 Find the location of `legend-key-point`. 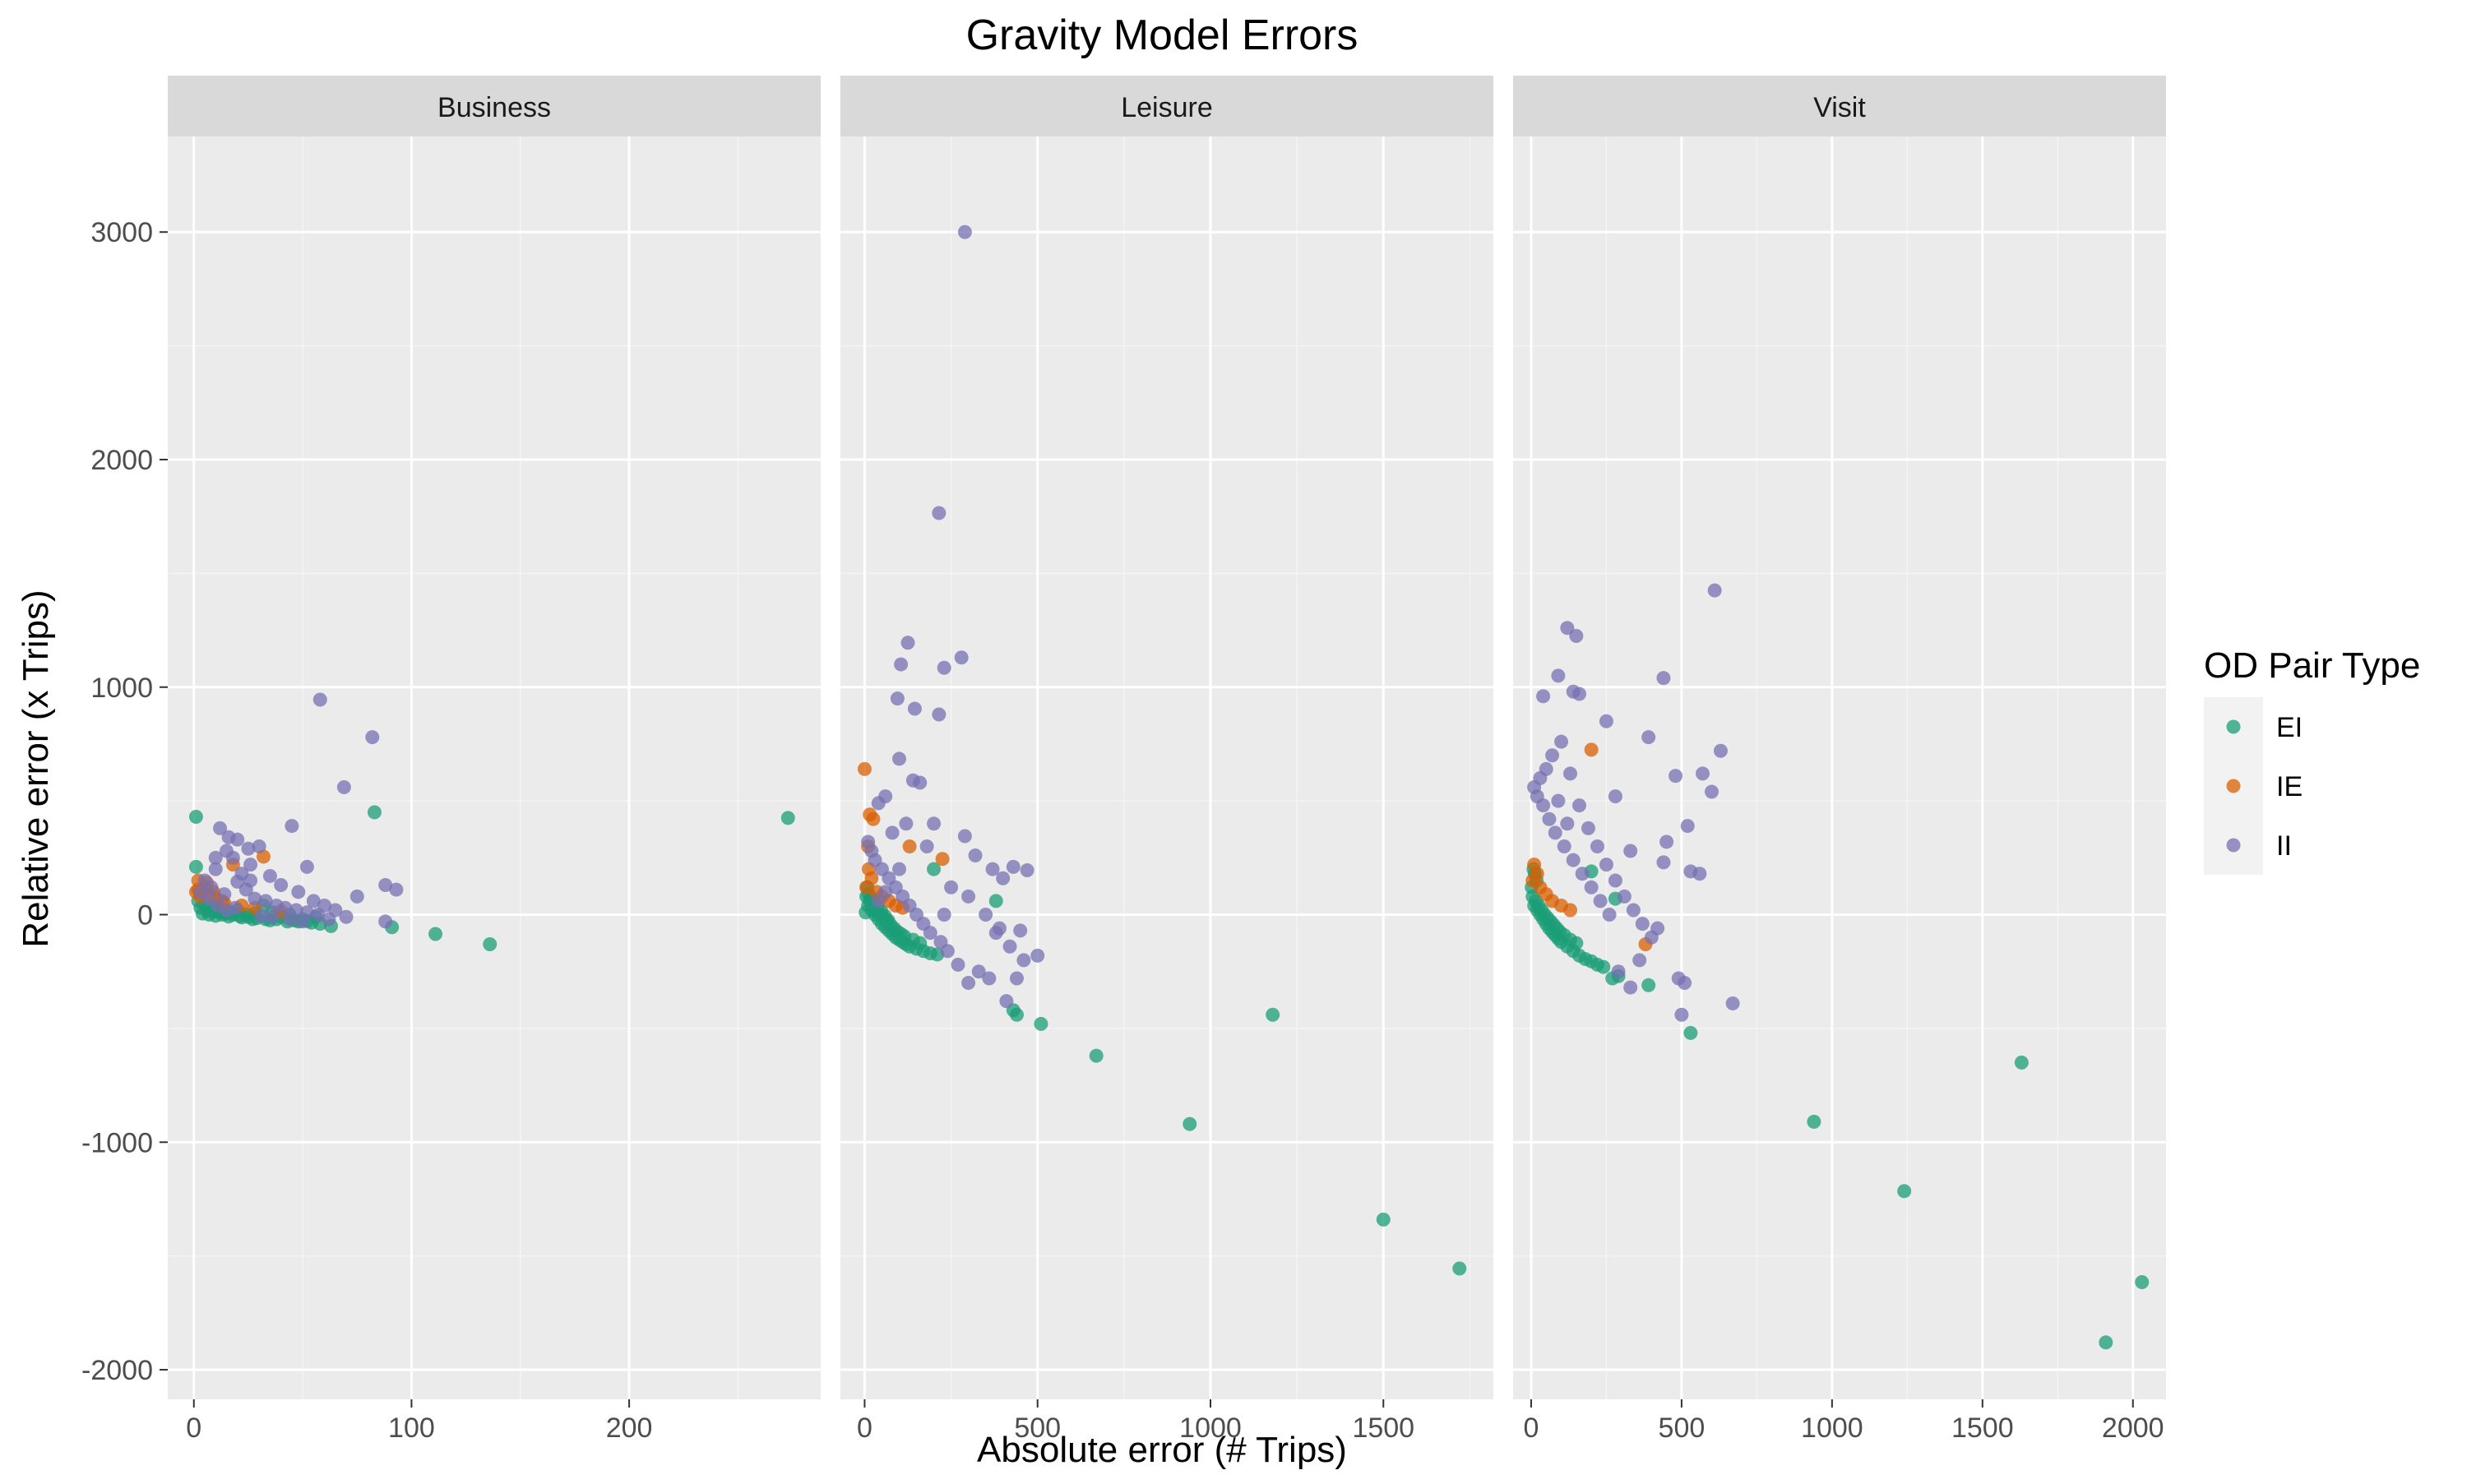

legend-key-point is located at coordinates (2234, 727).